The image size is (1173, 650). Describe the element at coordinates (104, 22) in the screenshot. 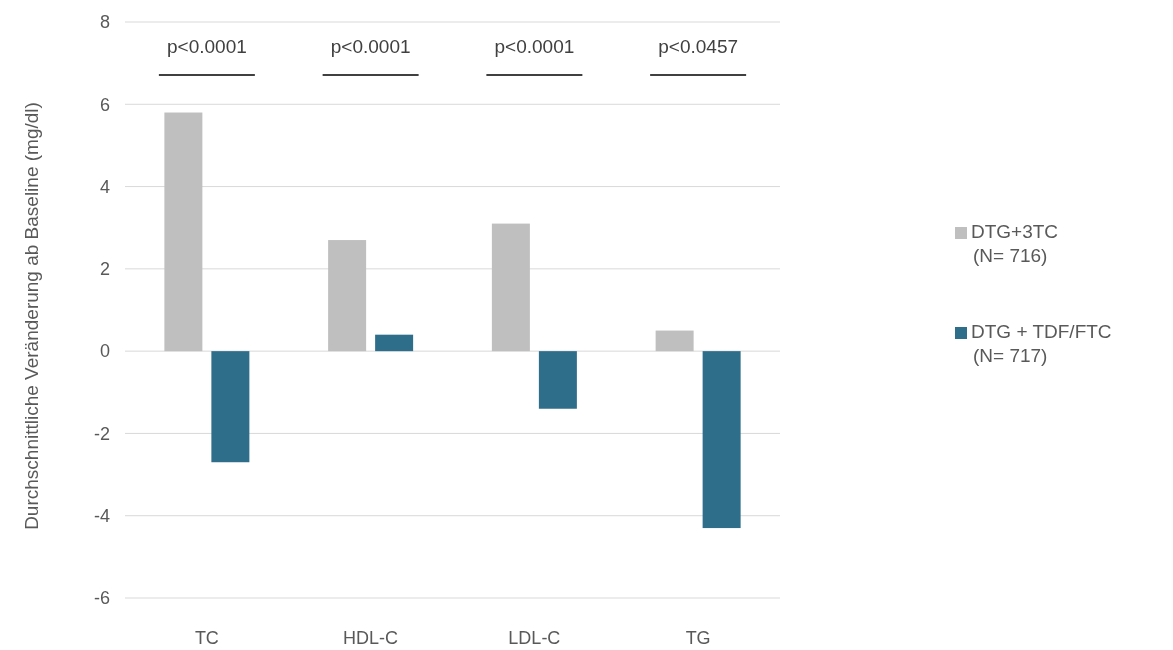

I see `y-tick-label: 8` at that location.